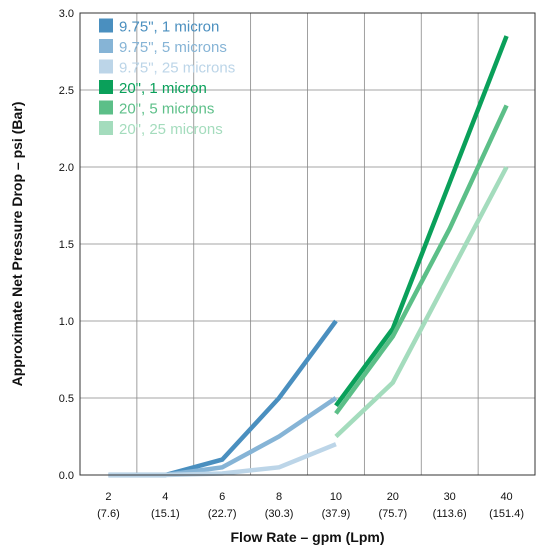 The width and height of the screenshot is (550, 550). I want to click on x-tick-label-secondary: (113.6), so click(450, 514).